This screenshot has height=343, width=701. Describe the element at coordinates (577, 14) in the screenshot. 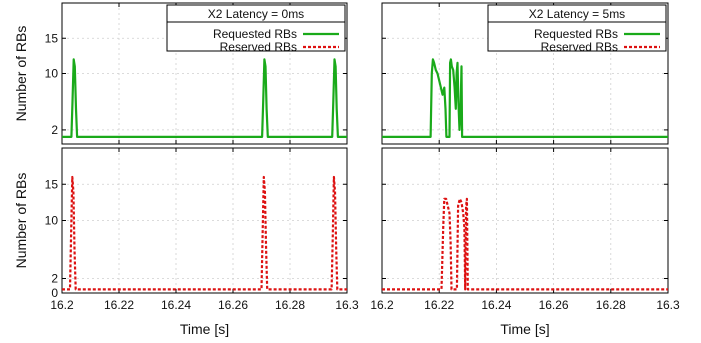

I see `legend-title: X2 Latency = 5ms` at that location.